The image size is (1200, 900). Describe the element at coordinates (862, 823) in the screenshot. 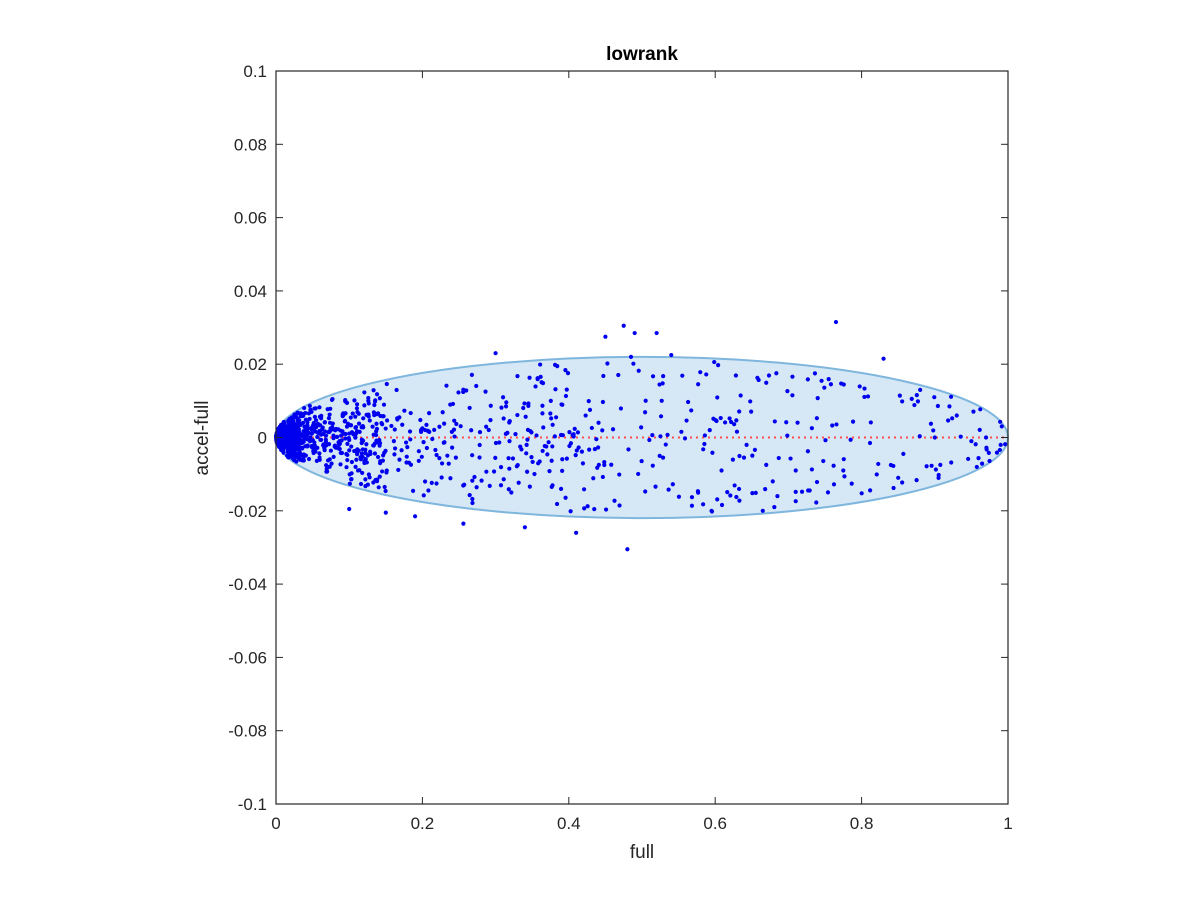

I see `x-tick-label: 0.8` at that location.